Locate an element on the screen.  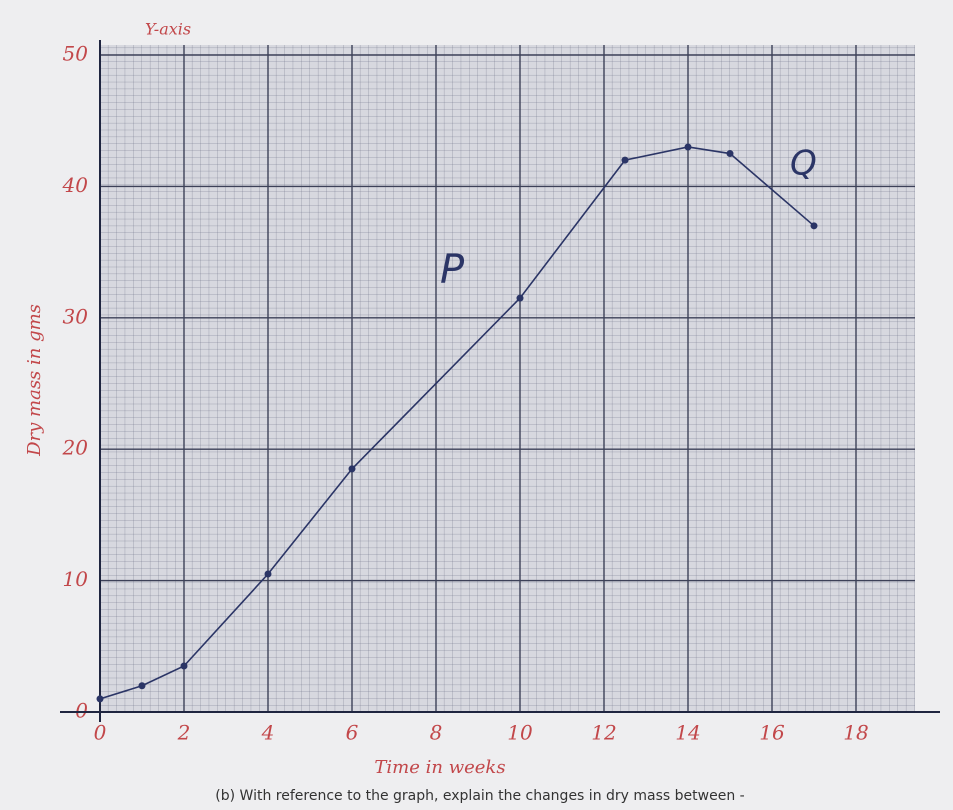
x-tick-label: 6 is located at coordinates (352, 733).